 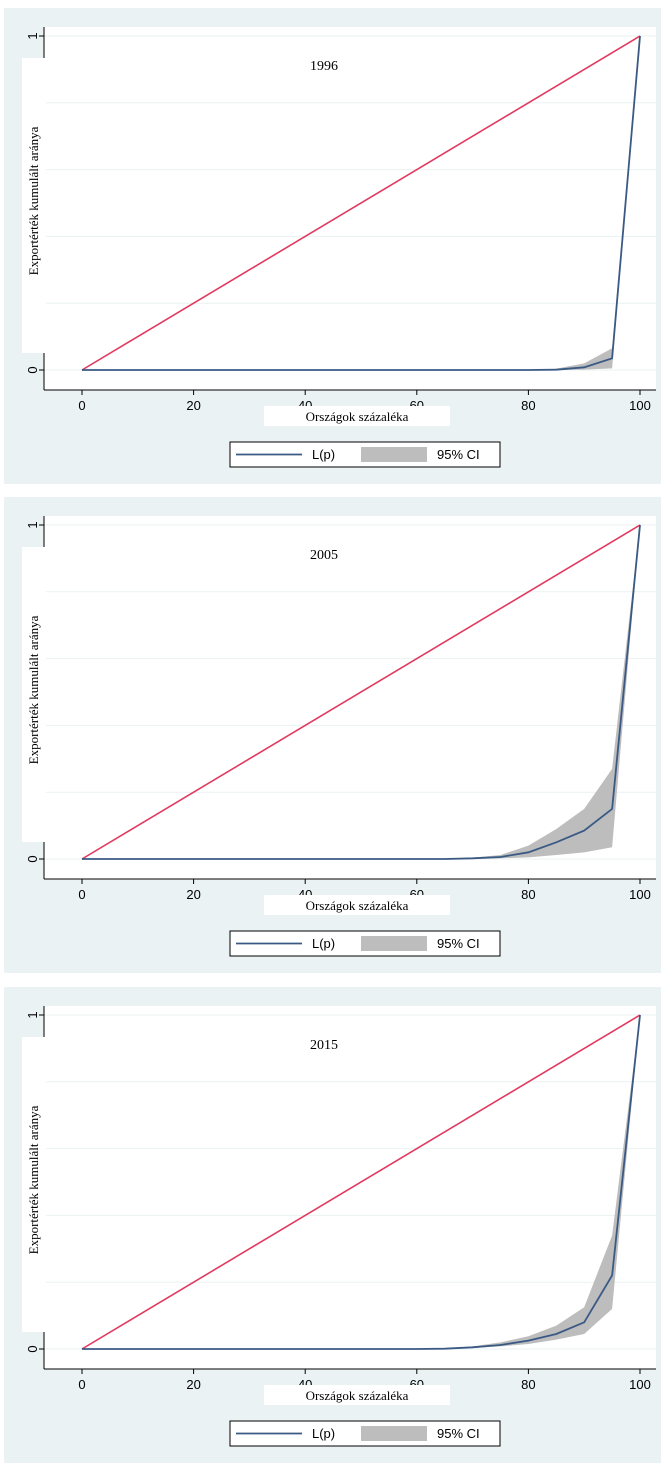 What do you see at coordinates (324, 66) in the screenshot?
I see `chart-title: 1996` at bounding box center [324, 66].